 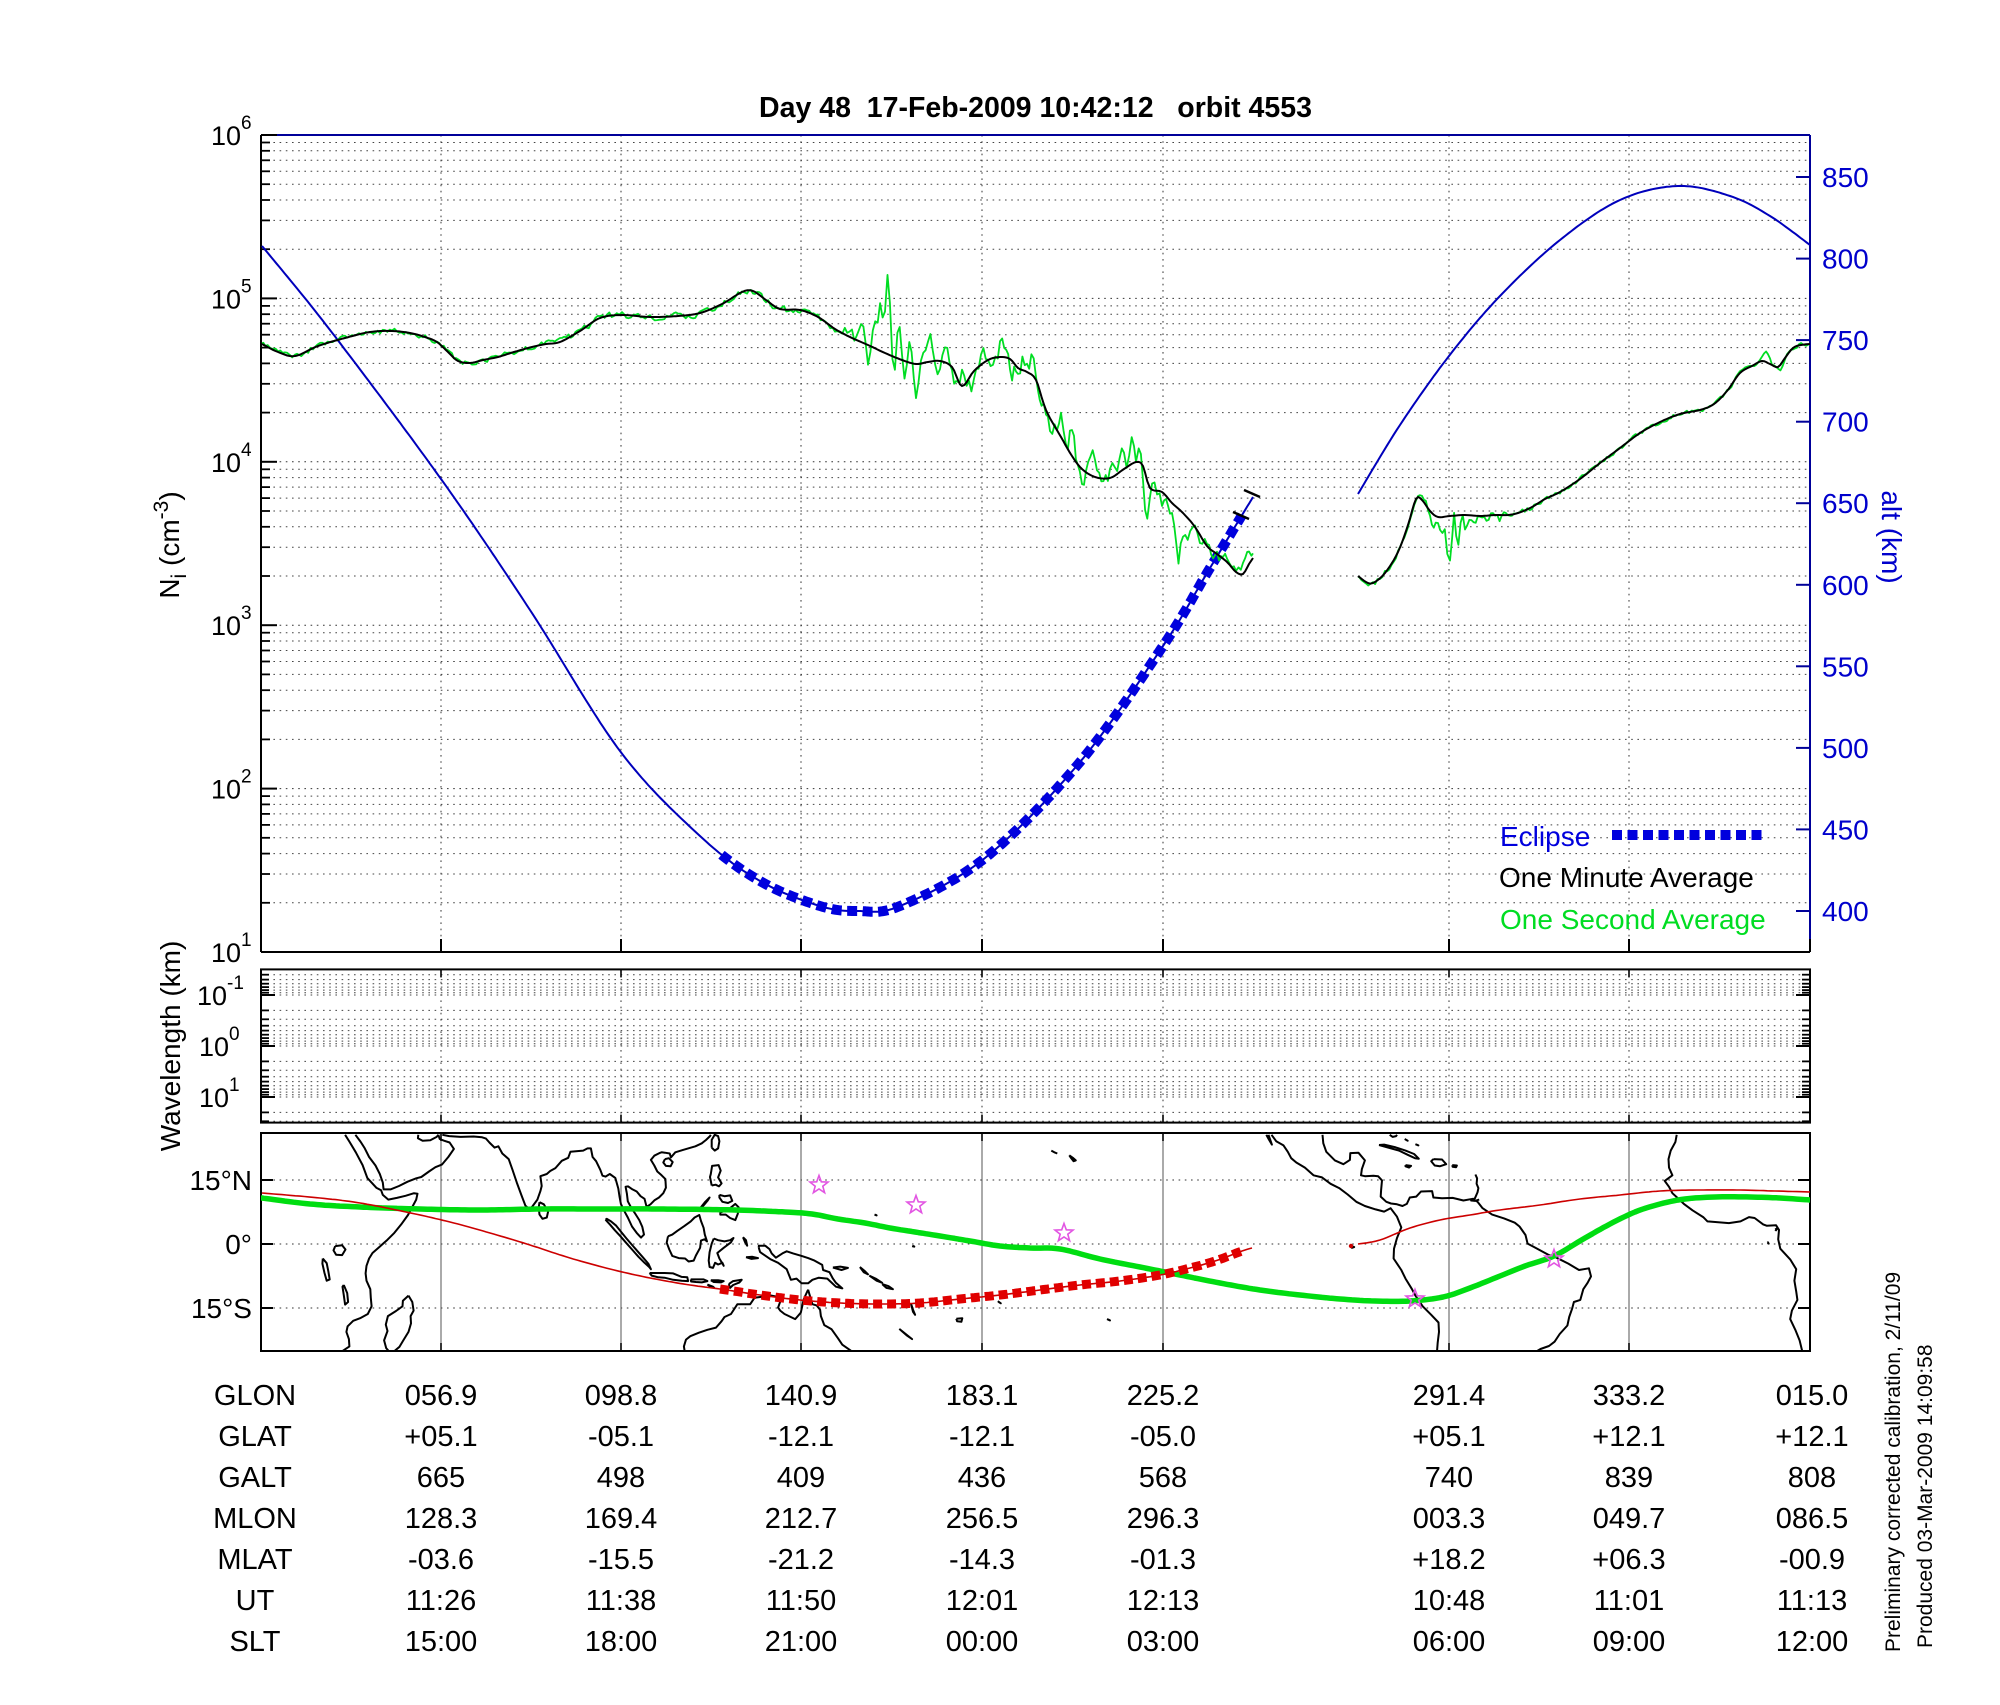 I want to click on svg-text: 10:48, so click(x=1449, y=1601).